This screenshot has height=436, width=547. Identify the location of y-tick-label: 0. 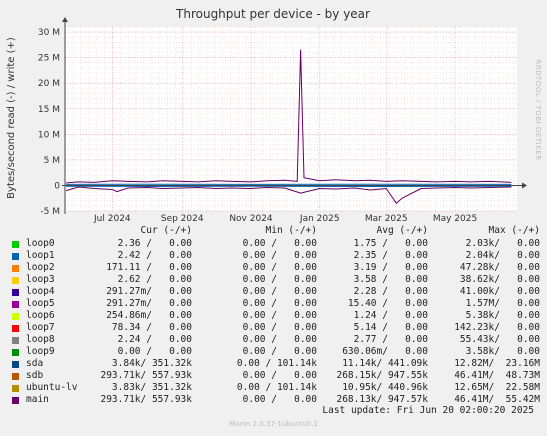
(57, 186).